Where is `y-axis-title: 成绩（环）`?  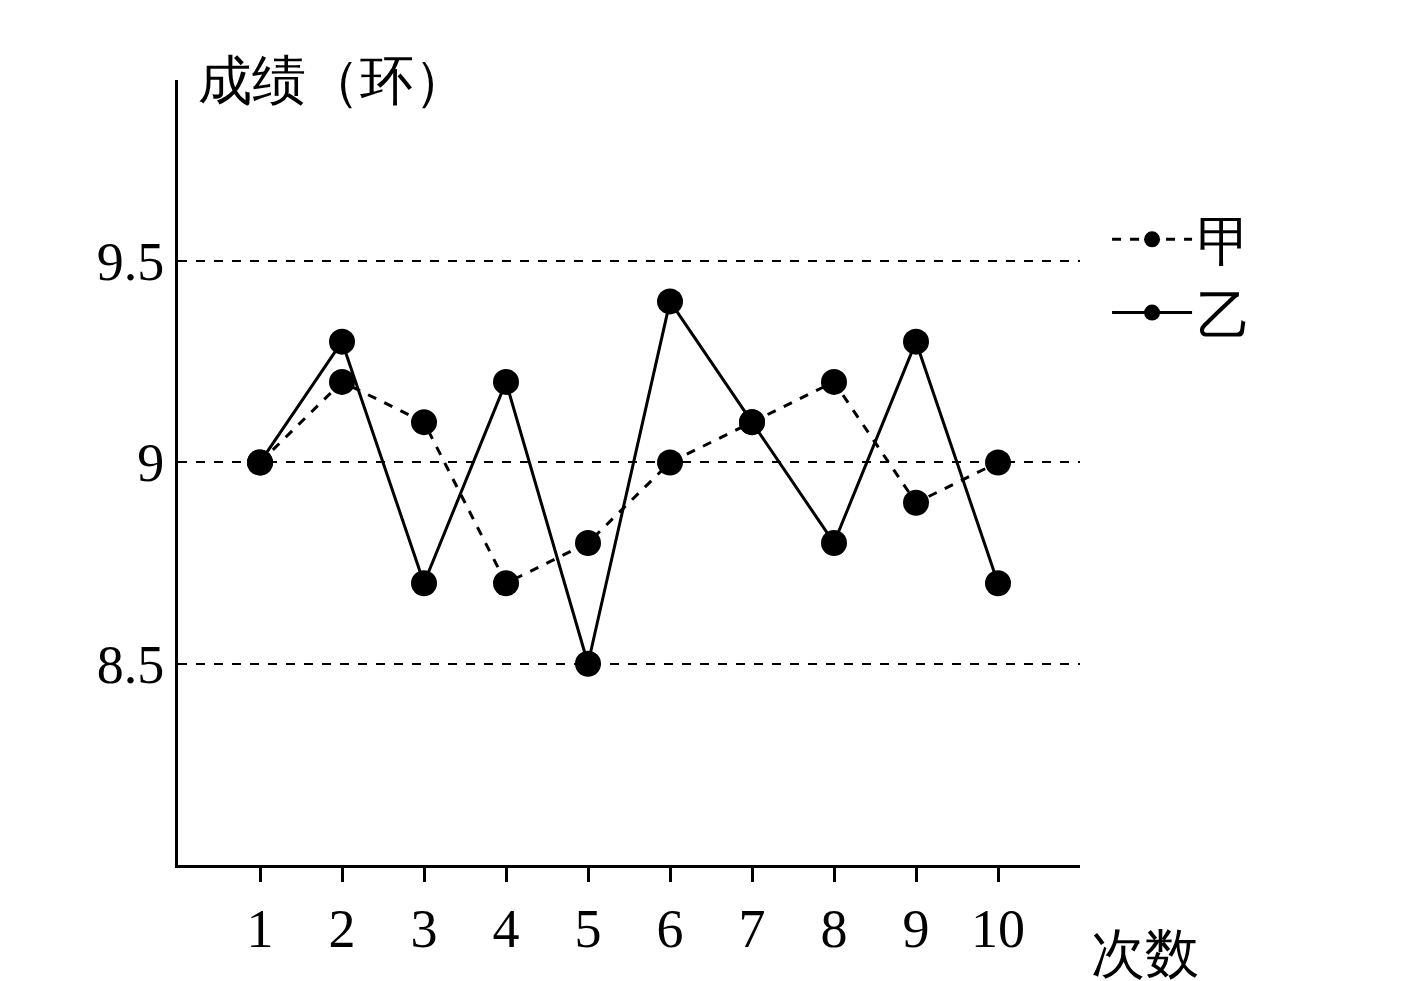
y-axis-title: 成绩（环） is located at coordinates (333, 80).